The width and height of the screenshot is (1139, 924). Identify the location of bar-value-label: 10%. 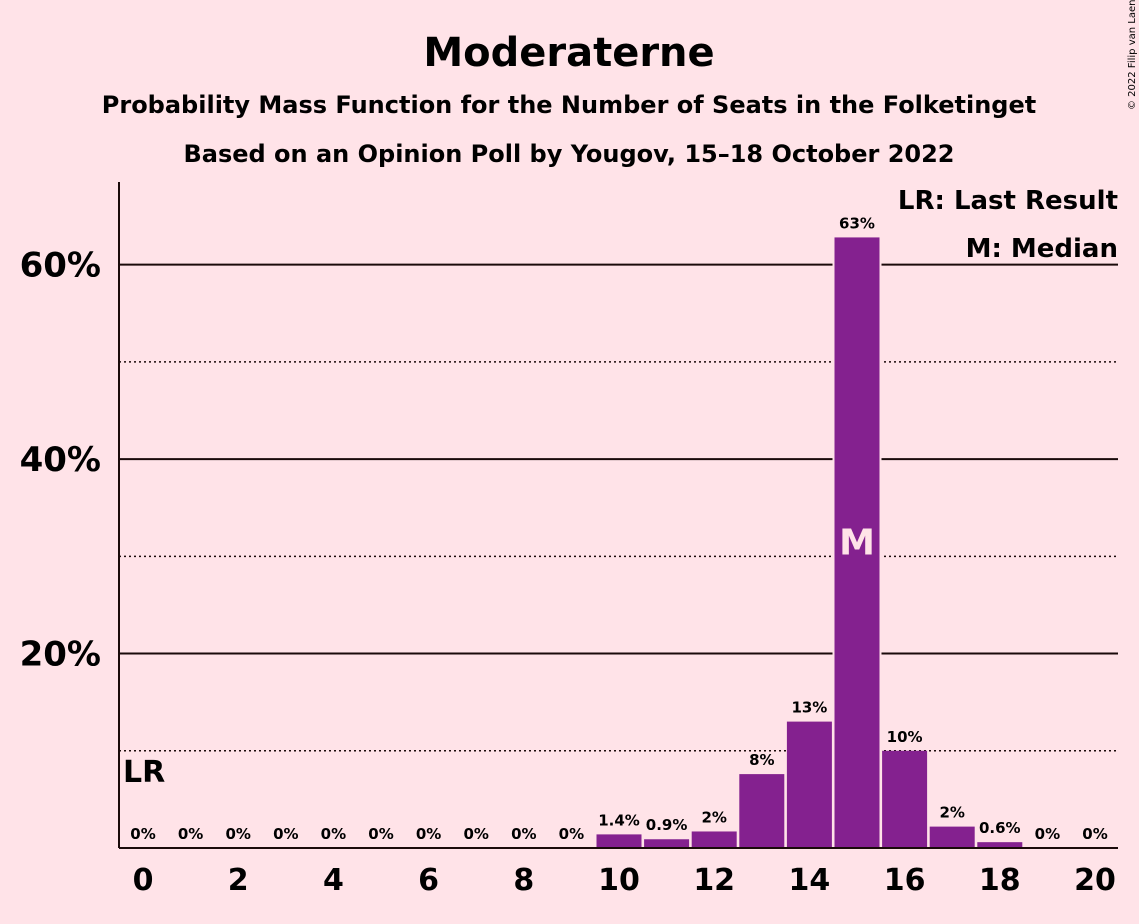
(905, 737).